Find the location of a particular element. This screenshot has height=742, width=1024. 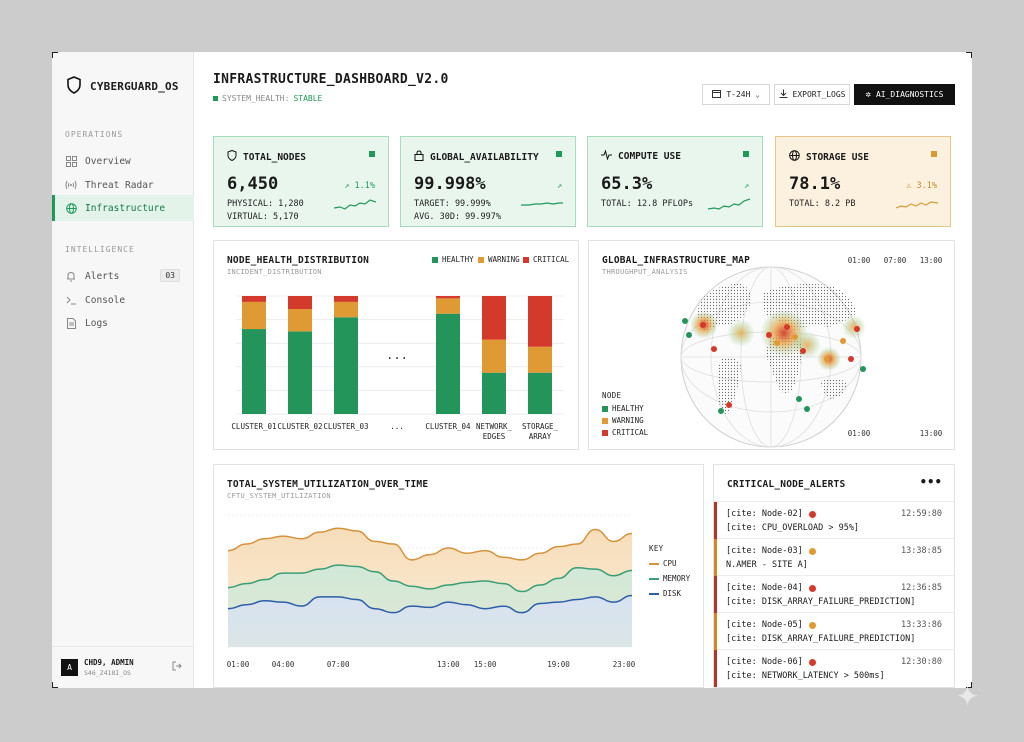

series-line-disk is located at coordinates (430, 604).